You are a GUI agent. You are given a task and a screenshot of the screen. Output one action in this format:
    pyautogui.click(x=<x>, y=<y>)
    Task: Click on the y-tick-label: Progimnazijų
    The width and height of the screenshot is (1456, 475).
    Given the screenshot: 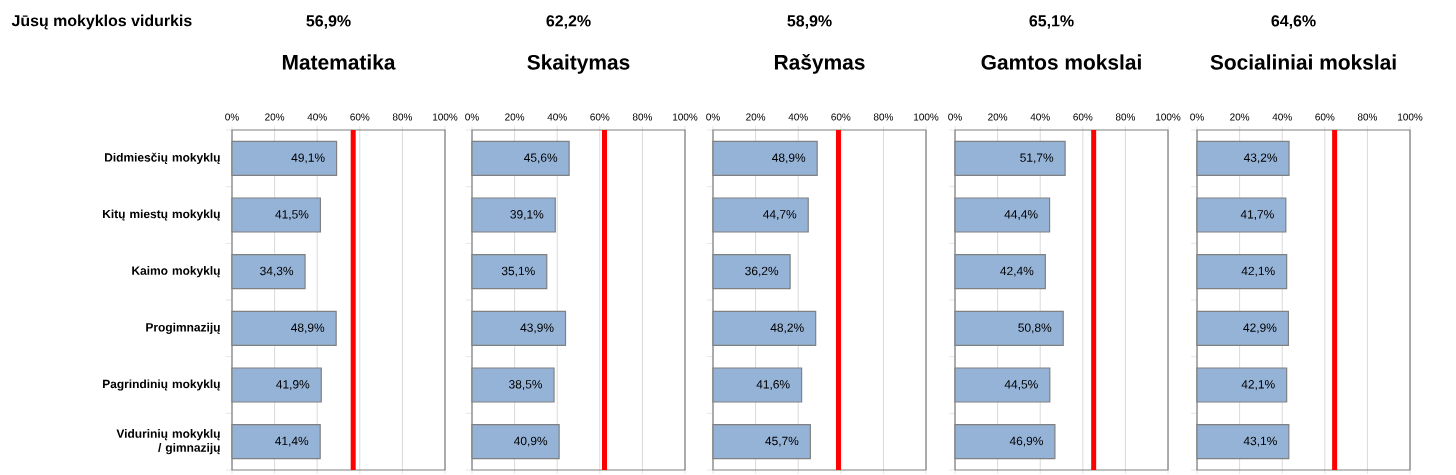 What is the action you would take?
    pyautogui.click(x=183, y=328)
    